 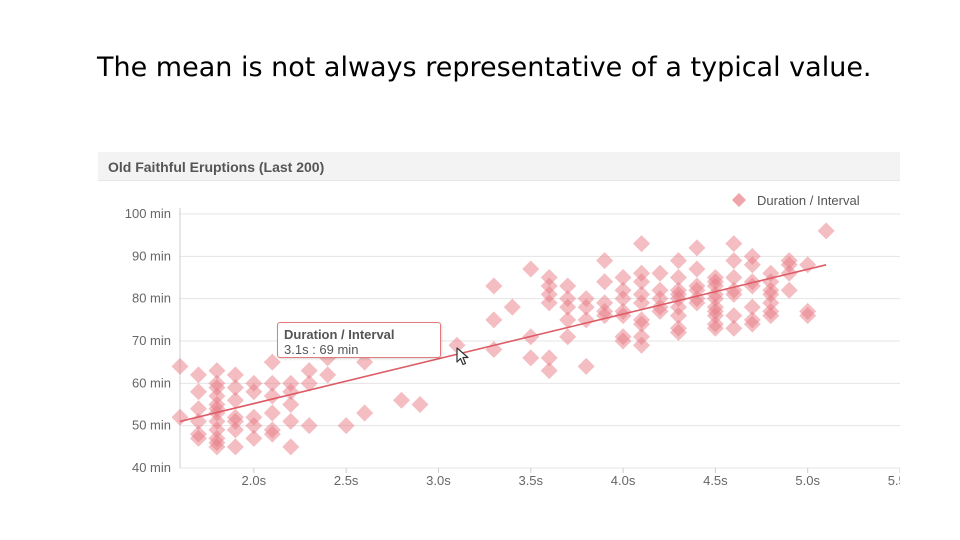 What do you see at coordinates (151, 340) in the screenshot?
I see `y-tick-label: 70 min` at bounding box center [151, 340].